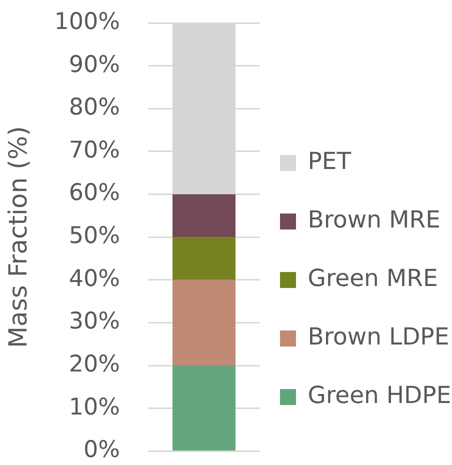 This screenshot has width=452, height=465. Describe the element at coordinates (373, 278) in the screenshot. I see `legend-label: Green MRE` at that location.